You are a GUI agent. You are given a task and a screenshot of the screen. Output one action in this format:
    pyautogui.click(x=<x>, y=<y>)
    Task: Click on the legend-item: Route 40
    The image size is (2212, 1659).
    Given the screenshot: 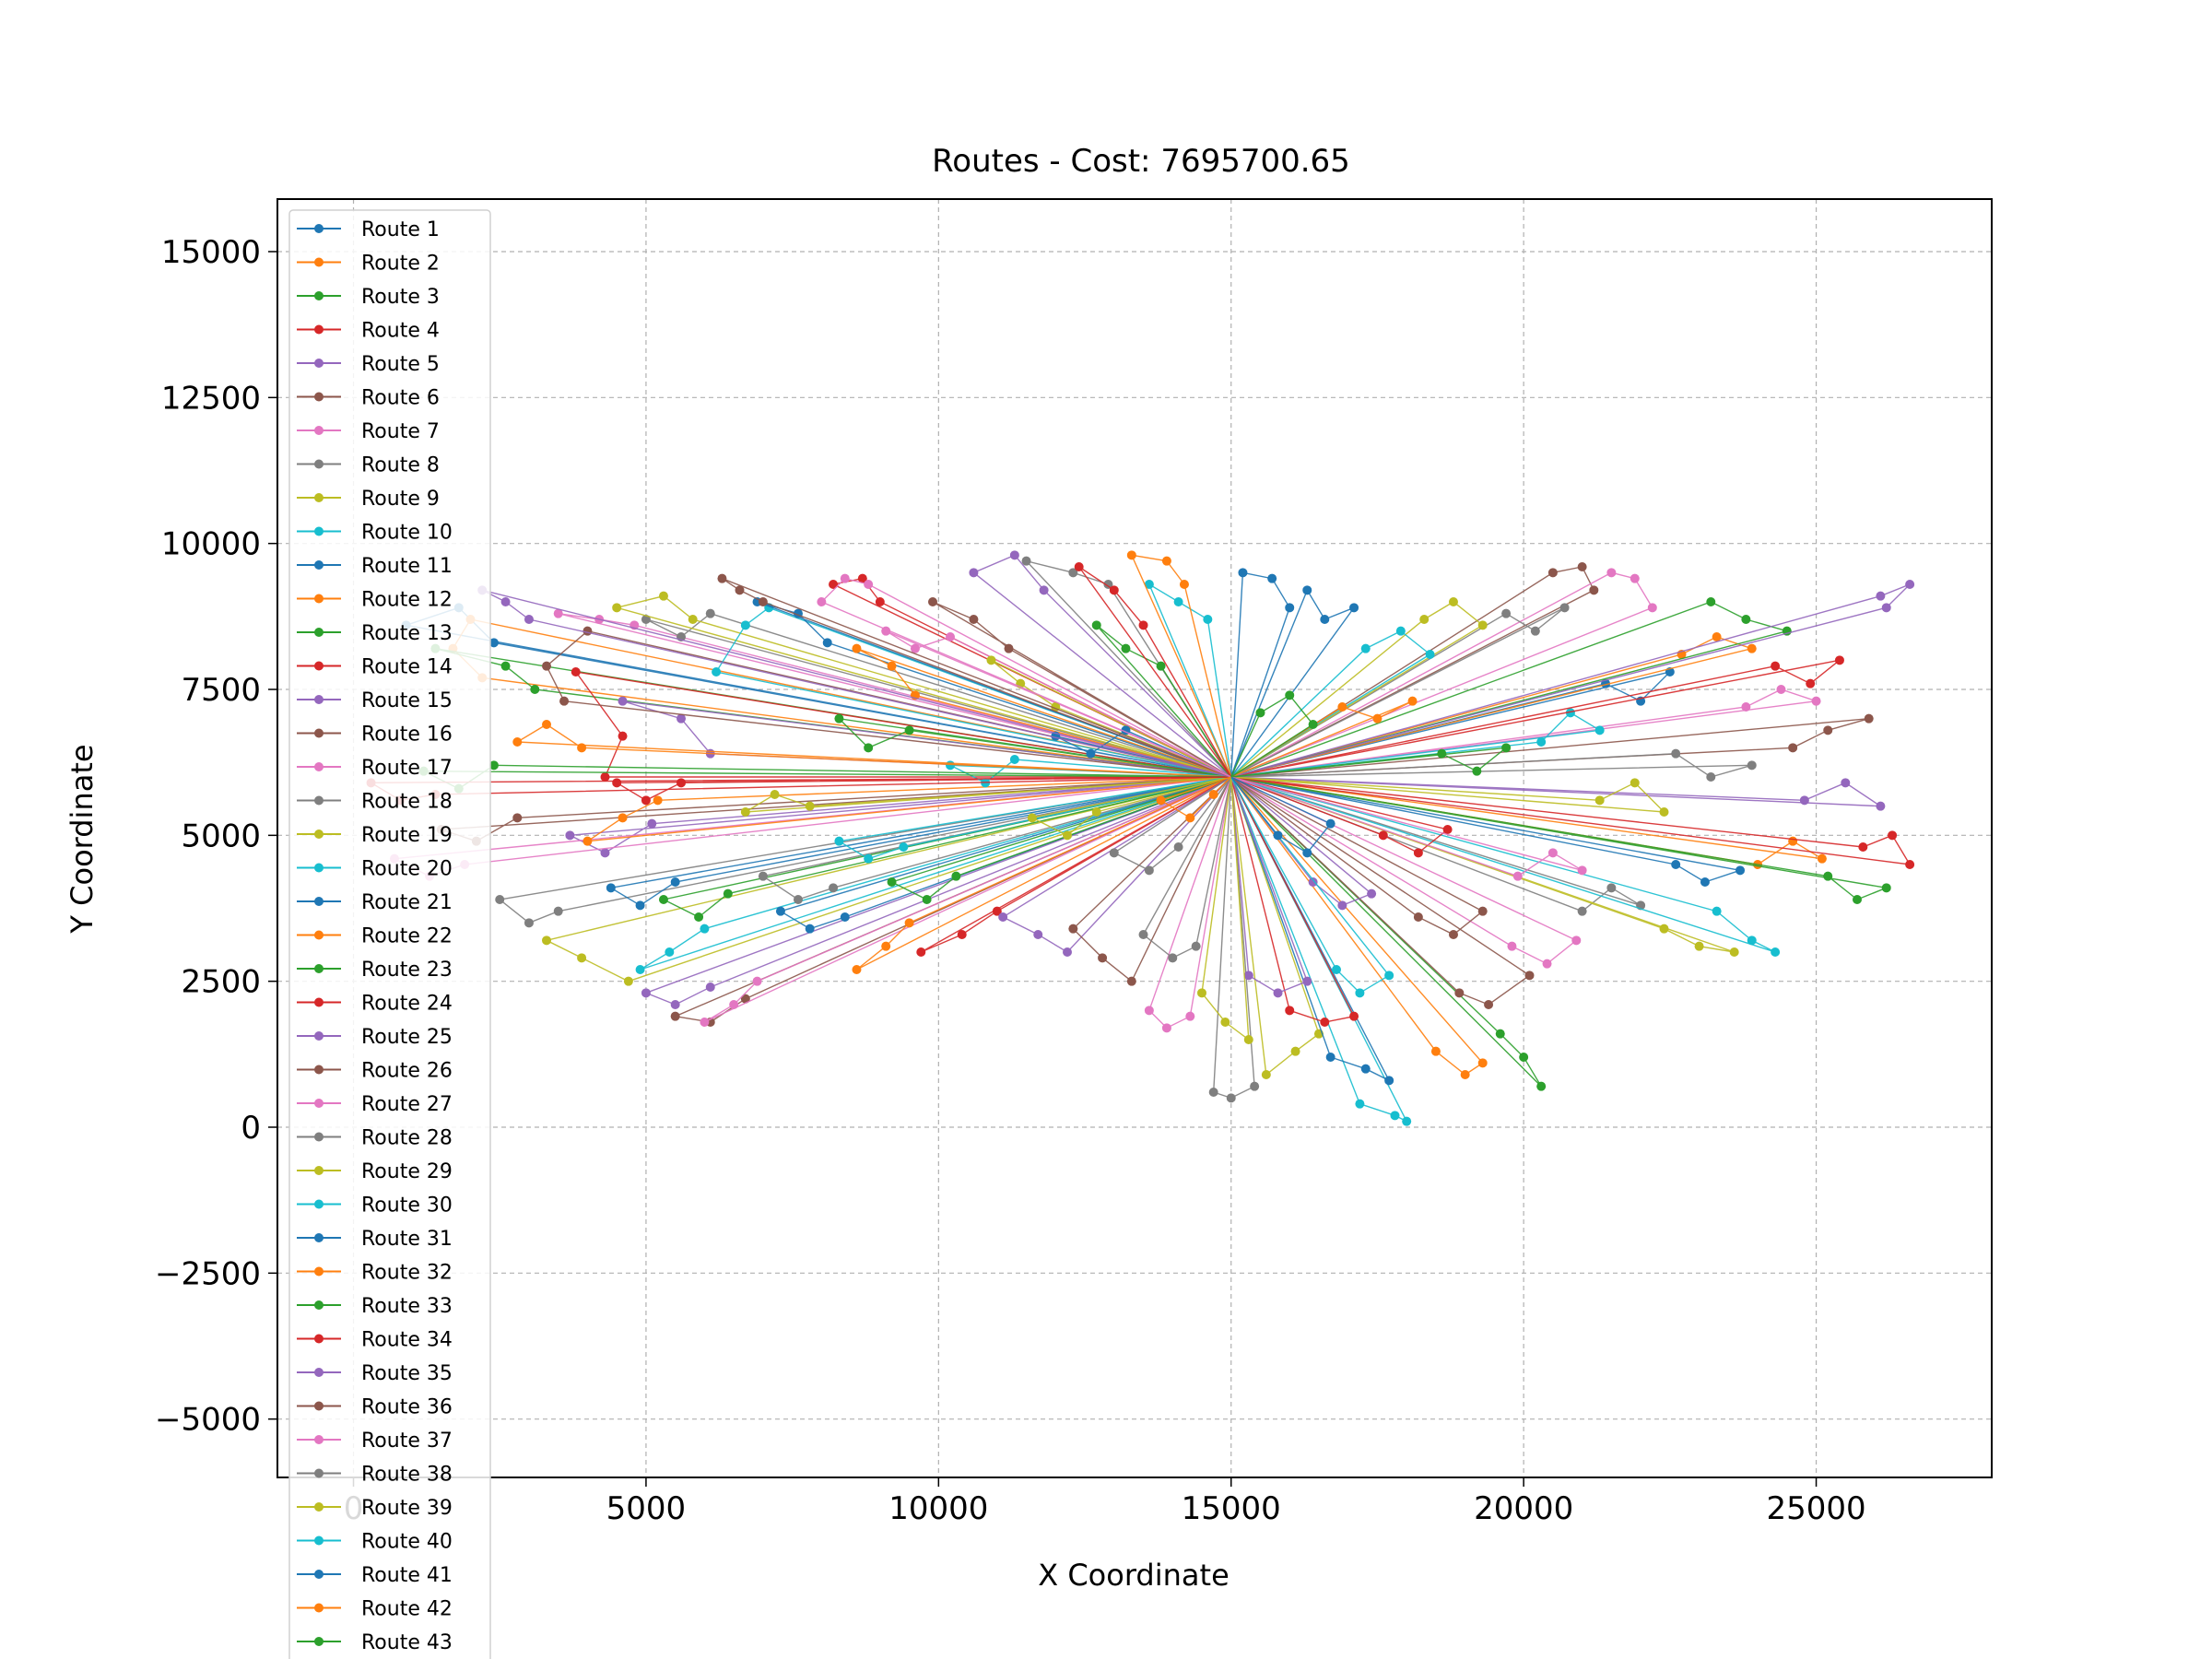 What is the action you would take?
    pyautogui.click(x=375, y=1542)
    